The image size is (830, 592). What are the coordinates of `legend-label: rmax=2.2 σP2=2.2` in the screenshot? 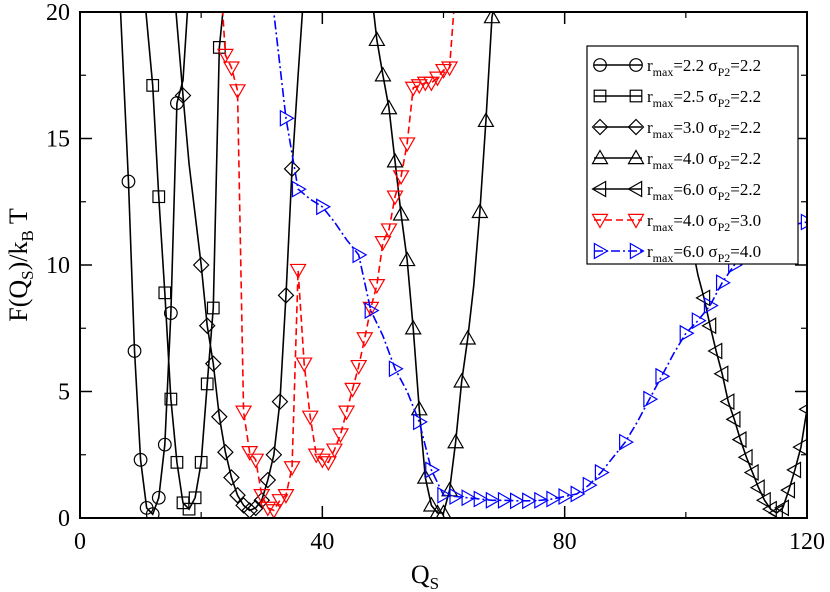 It's located at (704, 67).